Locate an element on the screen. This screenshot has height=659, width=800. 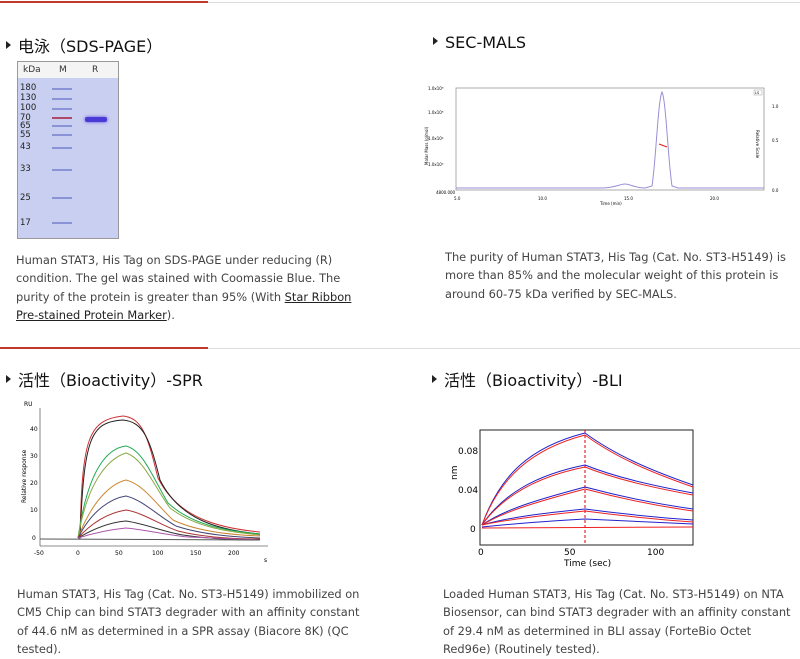
y-tick: 4800.000 is located at coordinates (446, 192).